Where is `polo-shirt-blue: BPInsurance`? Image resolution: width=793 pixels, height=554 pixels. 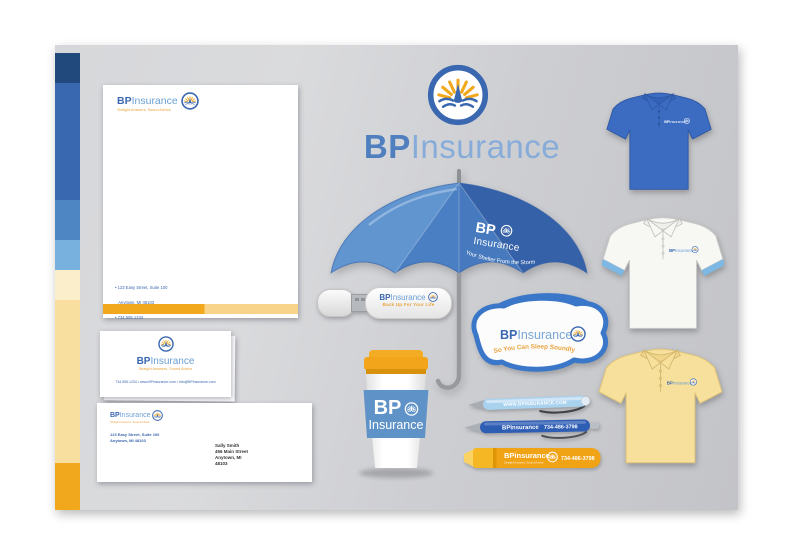 polo-shirt-blue: BPInsurance is located at coordinates (659, 141).